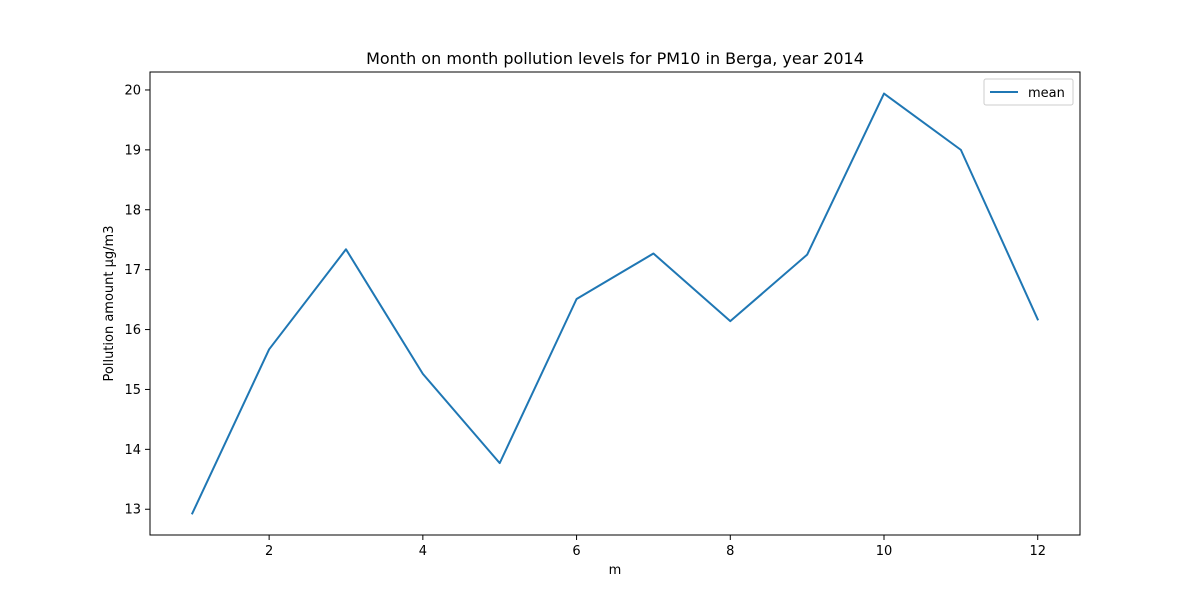  What do you see at coordinates (137, 300) in the screenshot?
I see `y-axis-ticks: 13 14 15 16 17 18 19 20` at bounding box center [137, 300].